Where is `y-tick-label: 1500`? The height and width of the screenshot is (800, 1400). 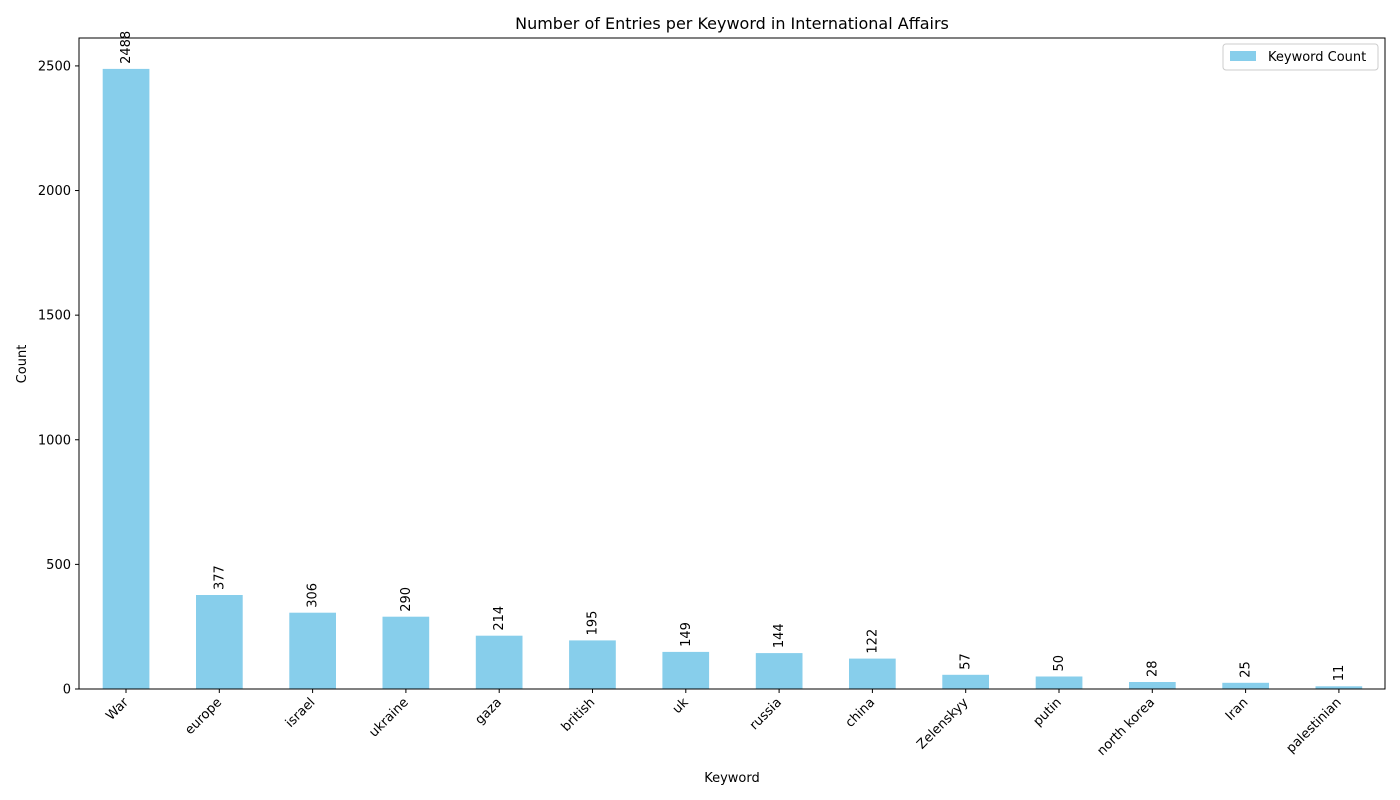 y-tick-label: 1500 is located at coordinates (54, 316).